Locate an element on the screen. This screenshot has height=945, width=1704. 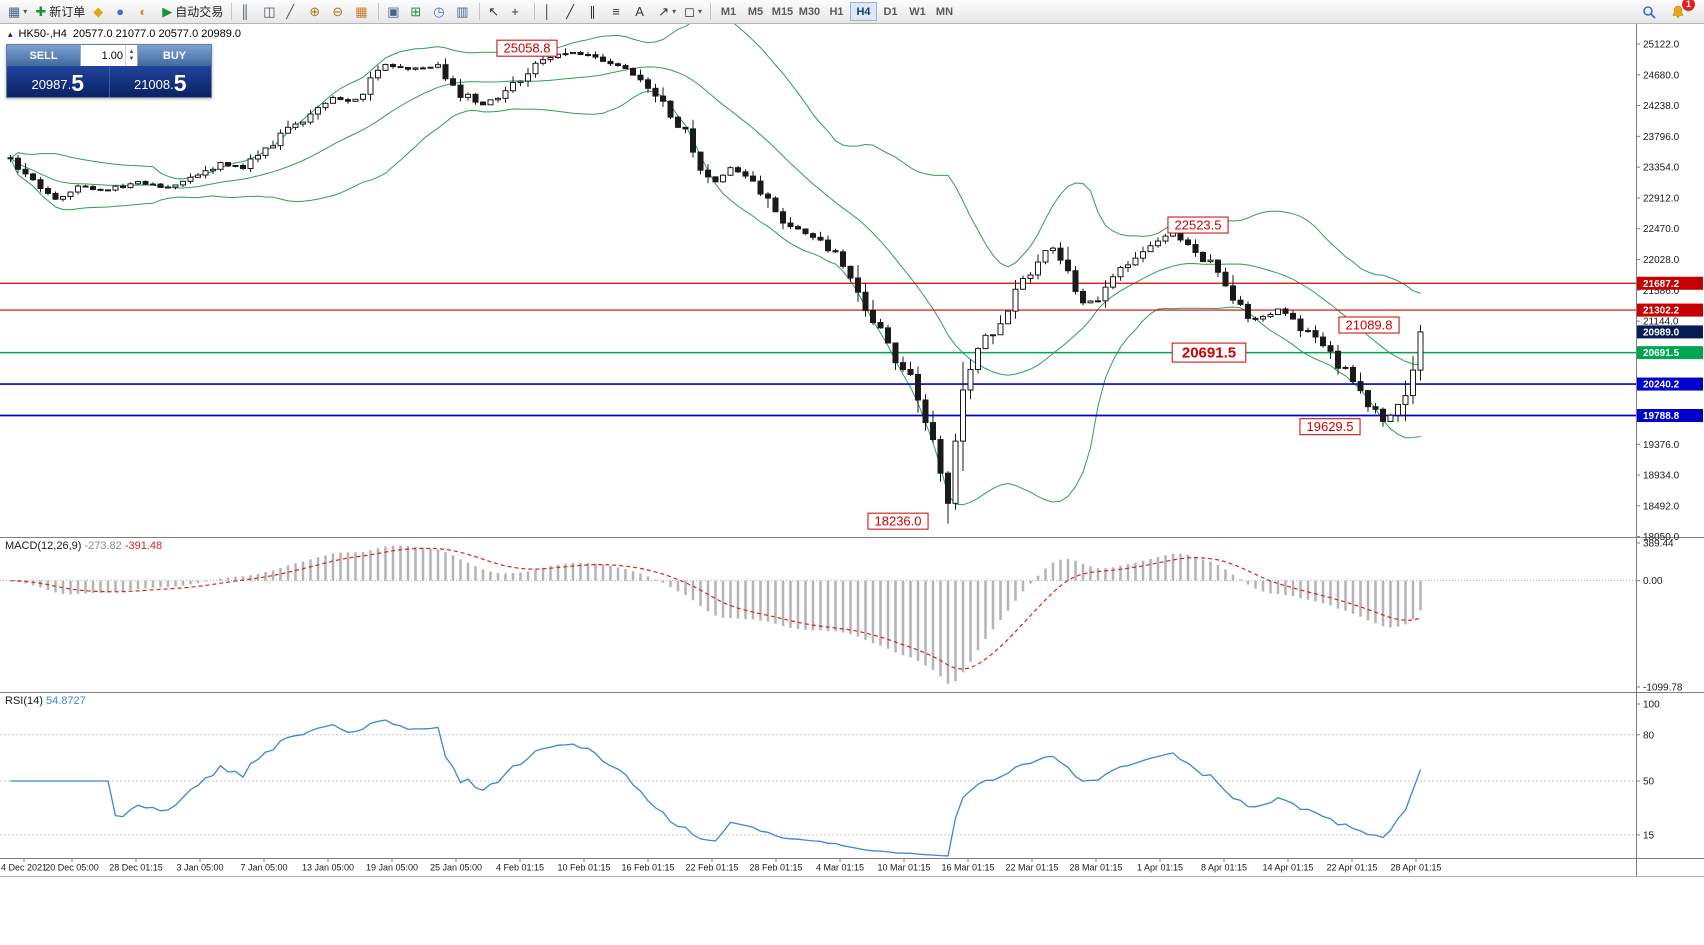
autotrade-icon: ▶ is located at coordinates (167, 11).